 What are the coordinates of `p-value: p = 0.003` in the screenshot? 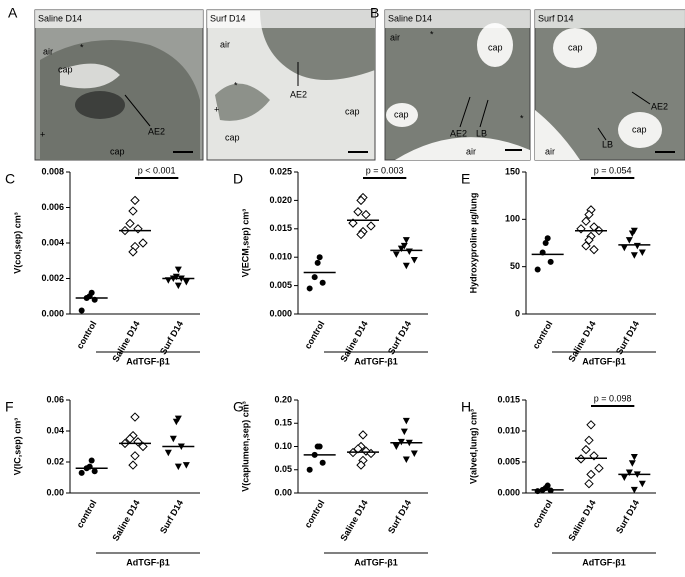 It's located at (385, 170).